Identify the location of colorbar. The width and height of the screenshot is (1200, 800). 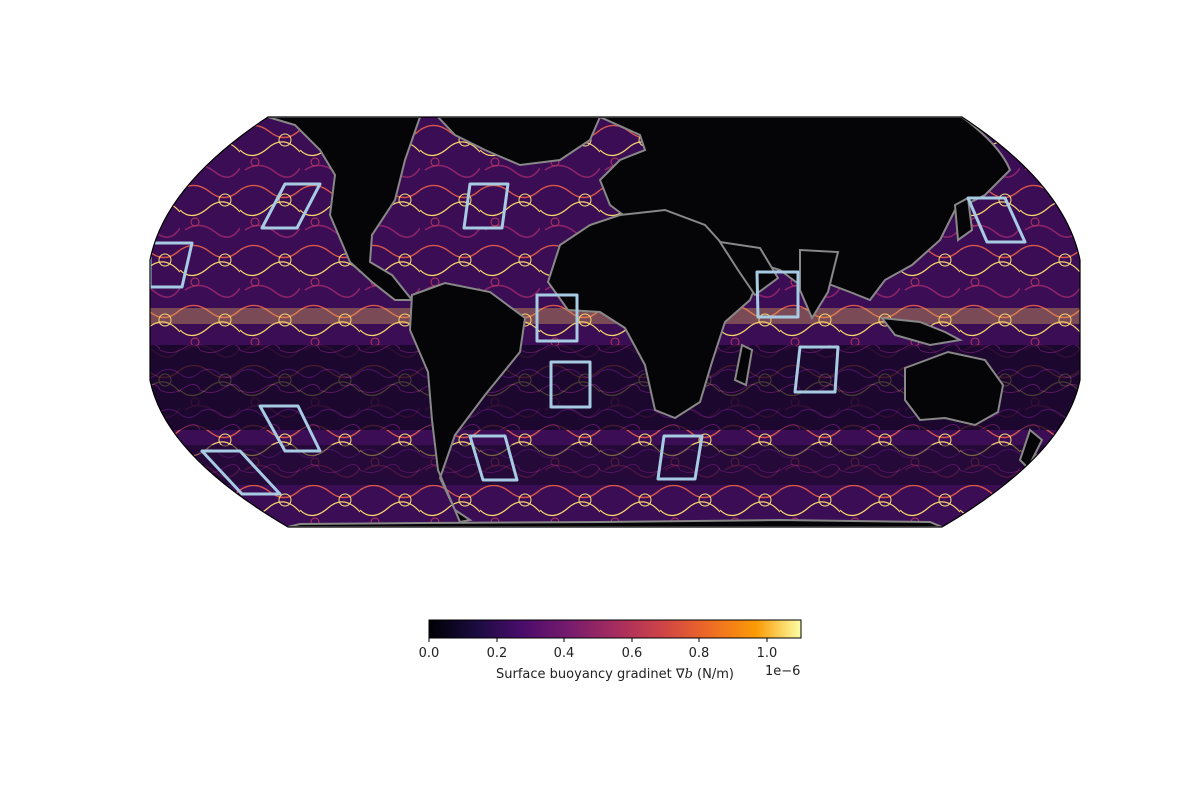
(615, 629).